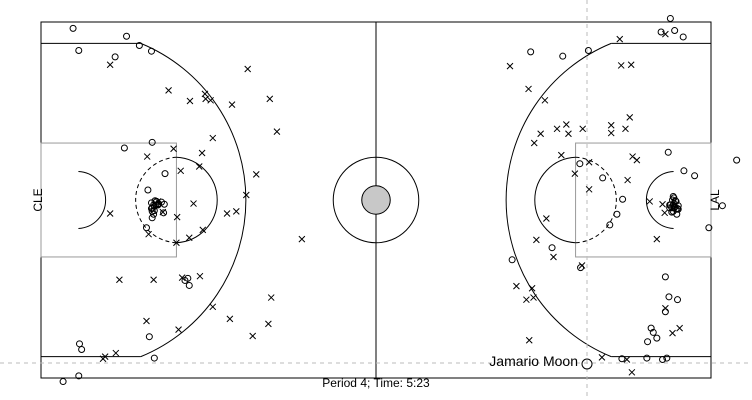 The height and width of the screenshot is (400, 752). I want to click on left-three-point-arc, so click(193, 200).